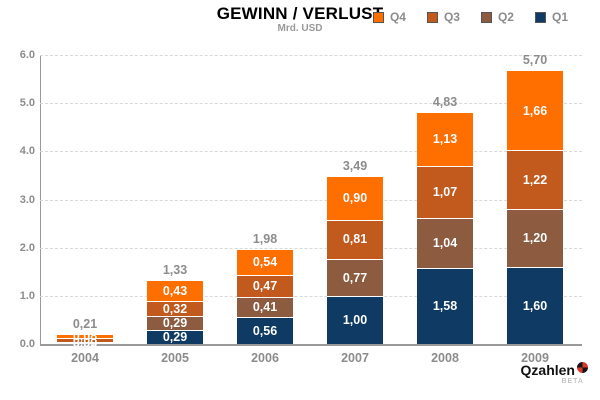 This screenshot has width=600, height=400. What do you see at coordinates (300, 28) in the screenshot?
I see `chart-subtitle: Mrd. USD` at bounding box center [300, 28].